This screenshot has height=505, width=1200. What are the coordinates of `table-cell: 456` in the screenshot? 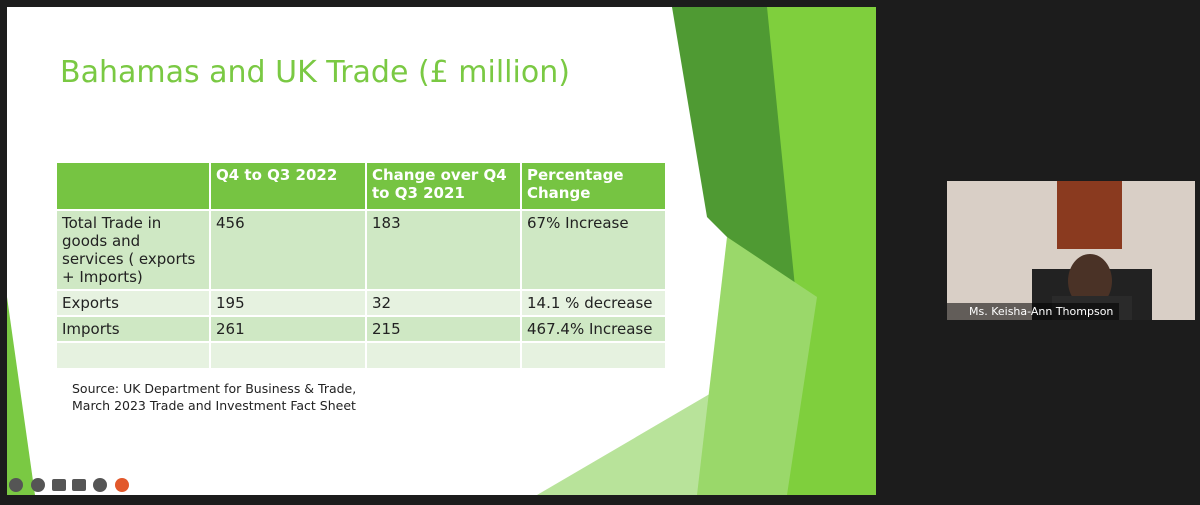 It's located at (288, 250).